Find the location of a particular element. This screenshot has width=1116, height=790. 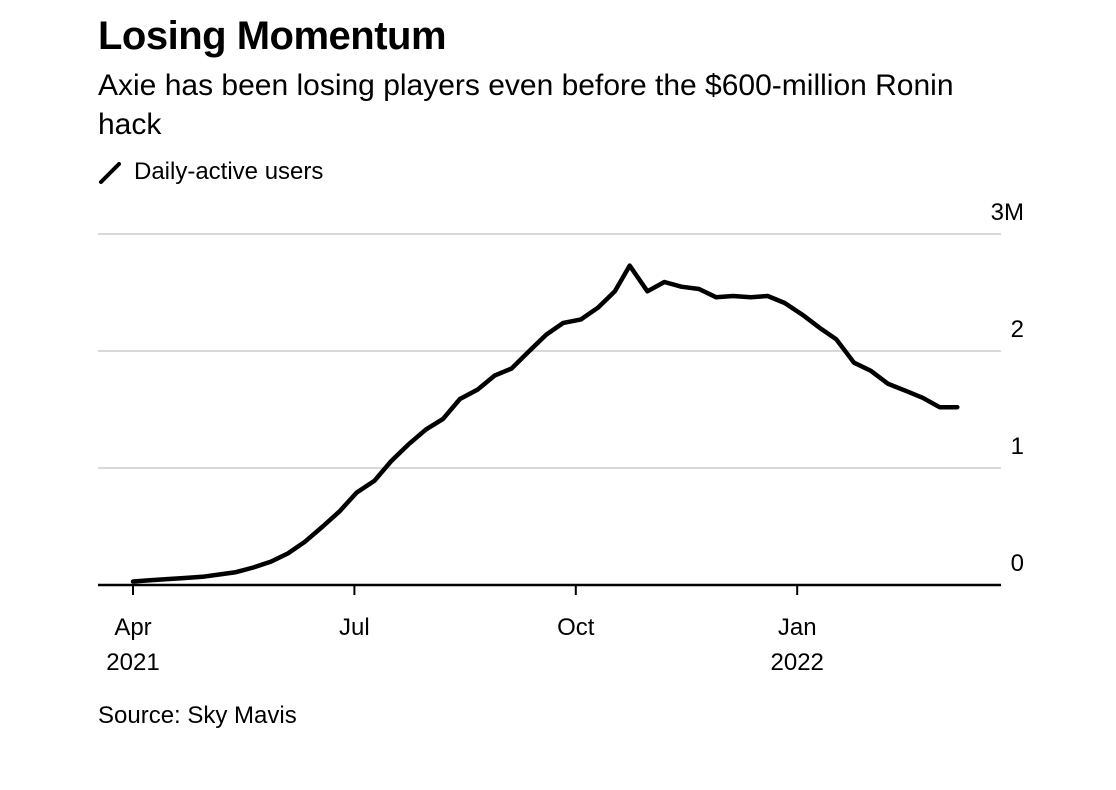

x-tick-year-label: 2022 is located at coordinates (797, 662).